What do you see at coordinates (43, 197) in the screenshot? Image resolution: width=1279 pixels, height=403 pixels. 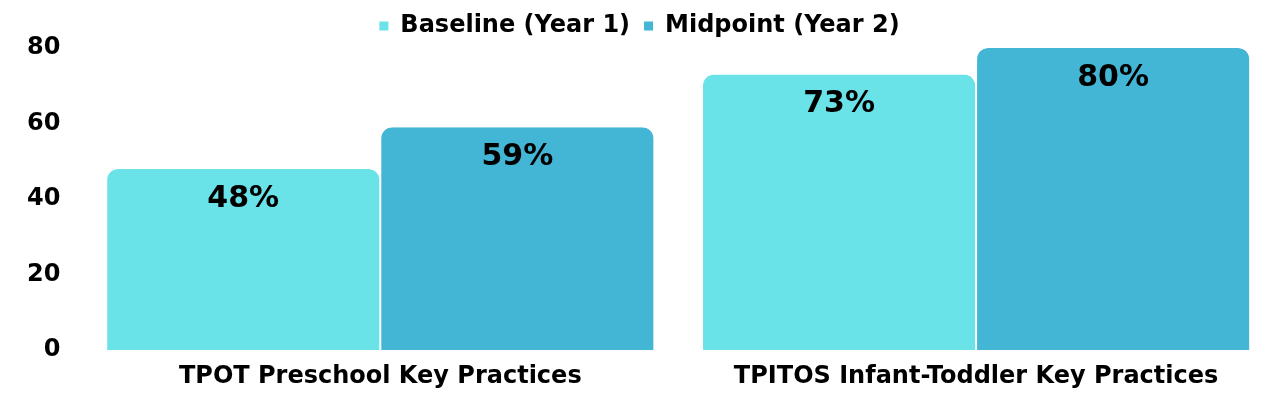 I see `y-tick-label: 40` at bounding box center [43, 197].